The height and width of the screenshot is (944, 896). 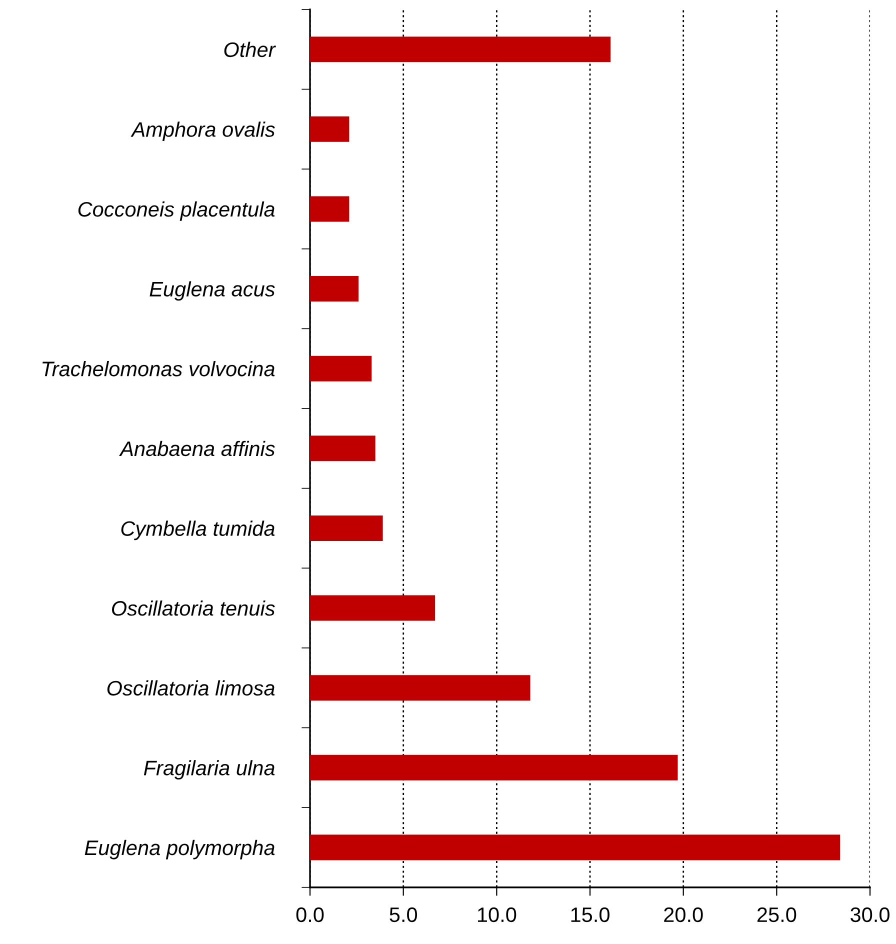 What do you see at coordinates (179, 850) in the screenshot?
I see `y-tick-label: Euglena polymorpha` at bounding box center [179, 850].